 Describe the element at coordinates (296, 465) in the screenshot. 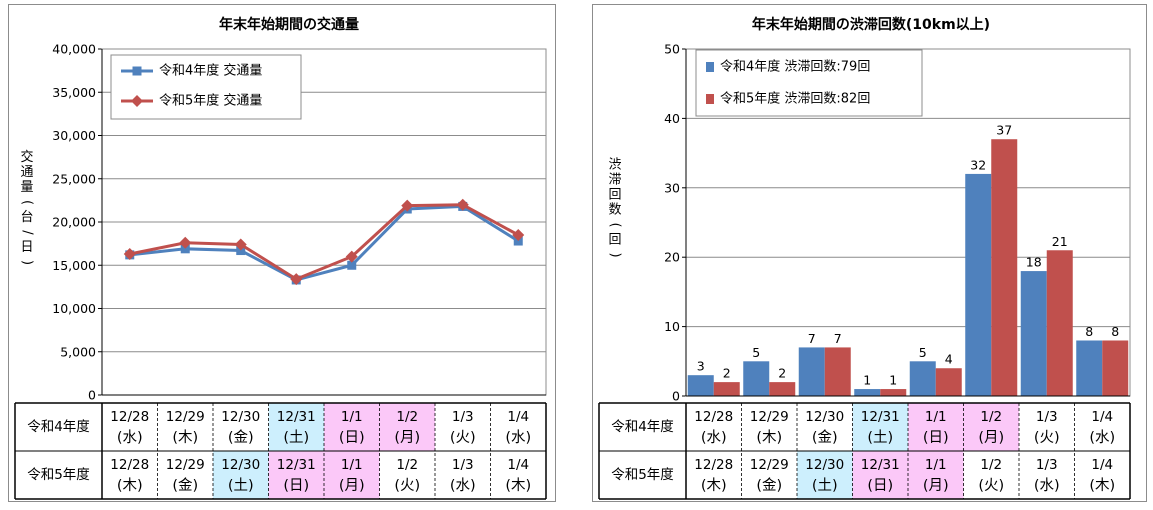

I see `traffic-cell-date: 12/31` at that location.